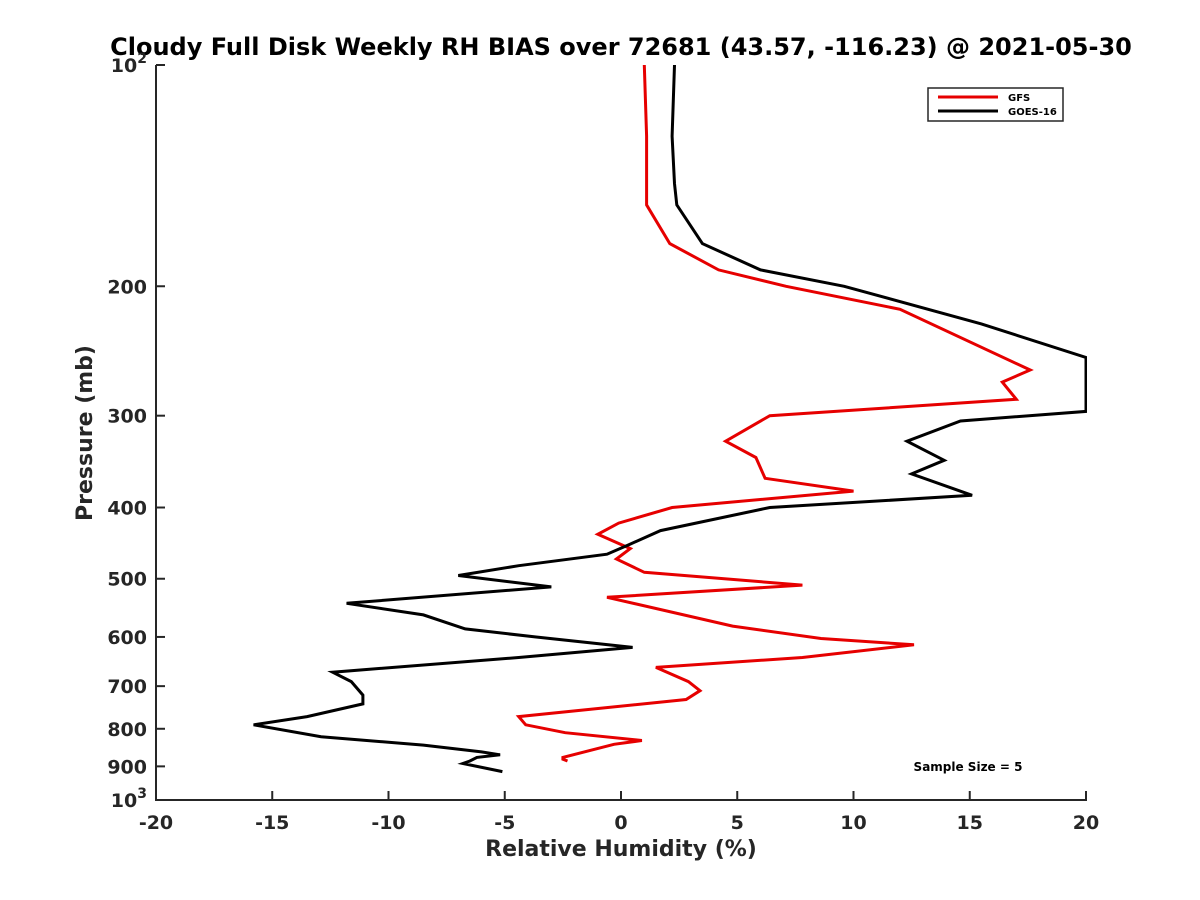 This screenshot has width=1200, height=900. Describe the element at coordinates (620, 823) in the screenshot. I see `x-tick-label: 0` at that location.